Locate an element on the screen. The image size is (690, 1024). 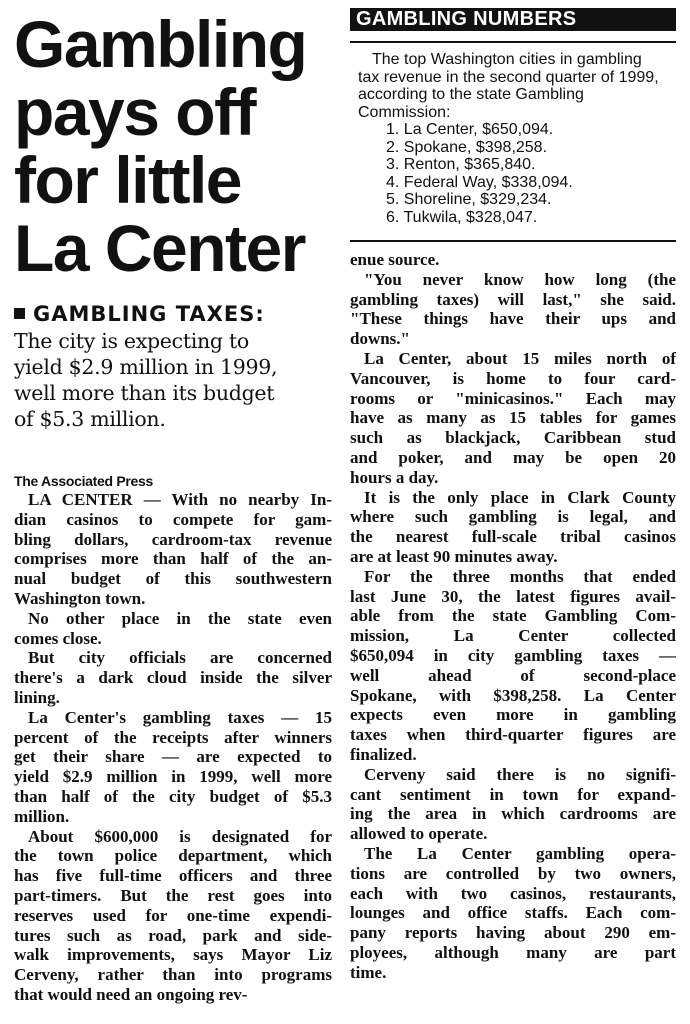
text-line: lounges and office staffs. Each com- is located at coordinates (513, 913).